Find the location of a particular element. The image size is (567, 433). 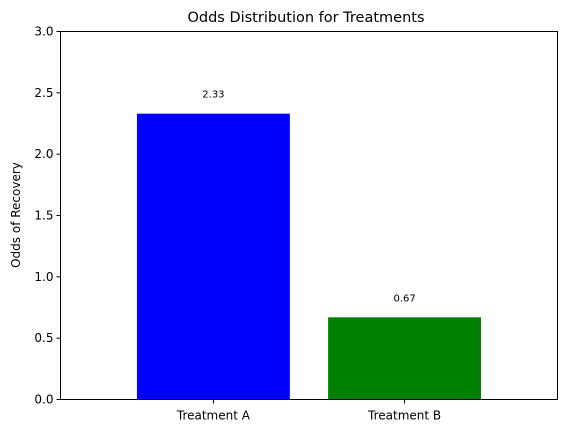

x-axis: Treatment A Treatment B is located at coordinates (308, 411).